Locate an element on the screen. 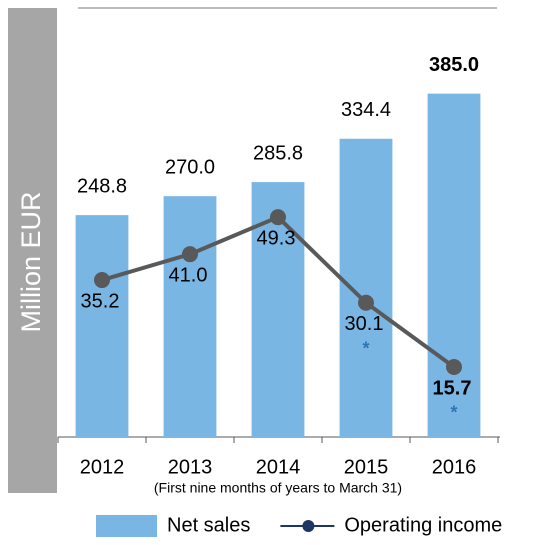  legend-label: Net sales is located at coordinates (208, 525).